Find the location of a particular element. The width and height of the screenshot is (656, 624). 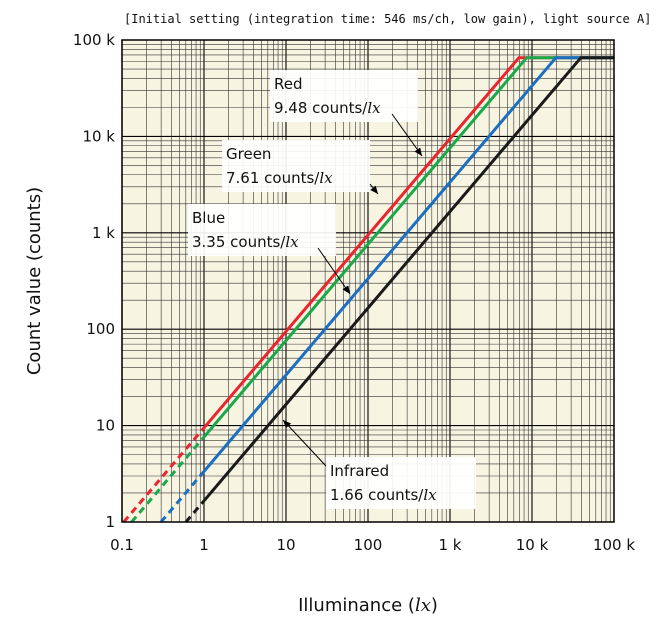

sensitivity-value: 1.66 counts/ is located at coordinates (377, 495).